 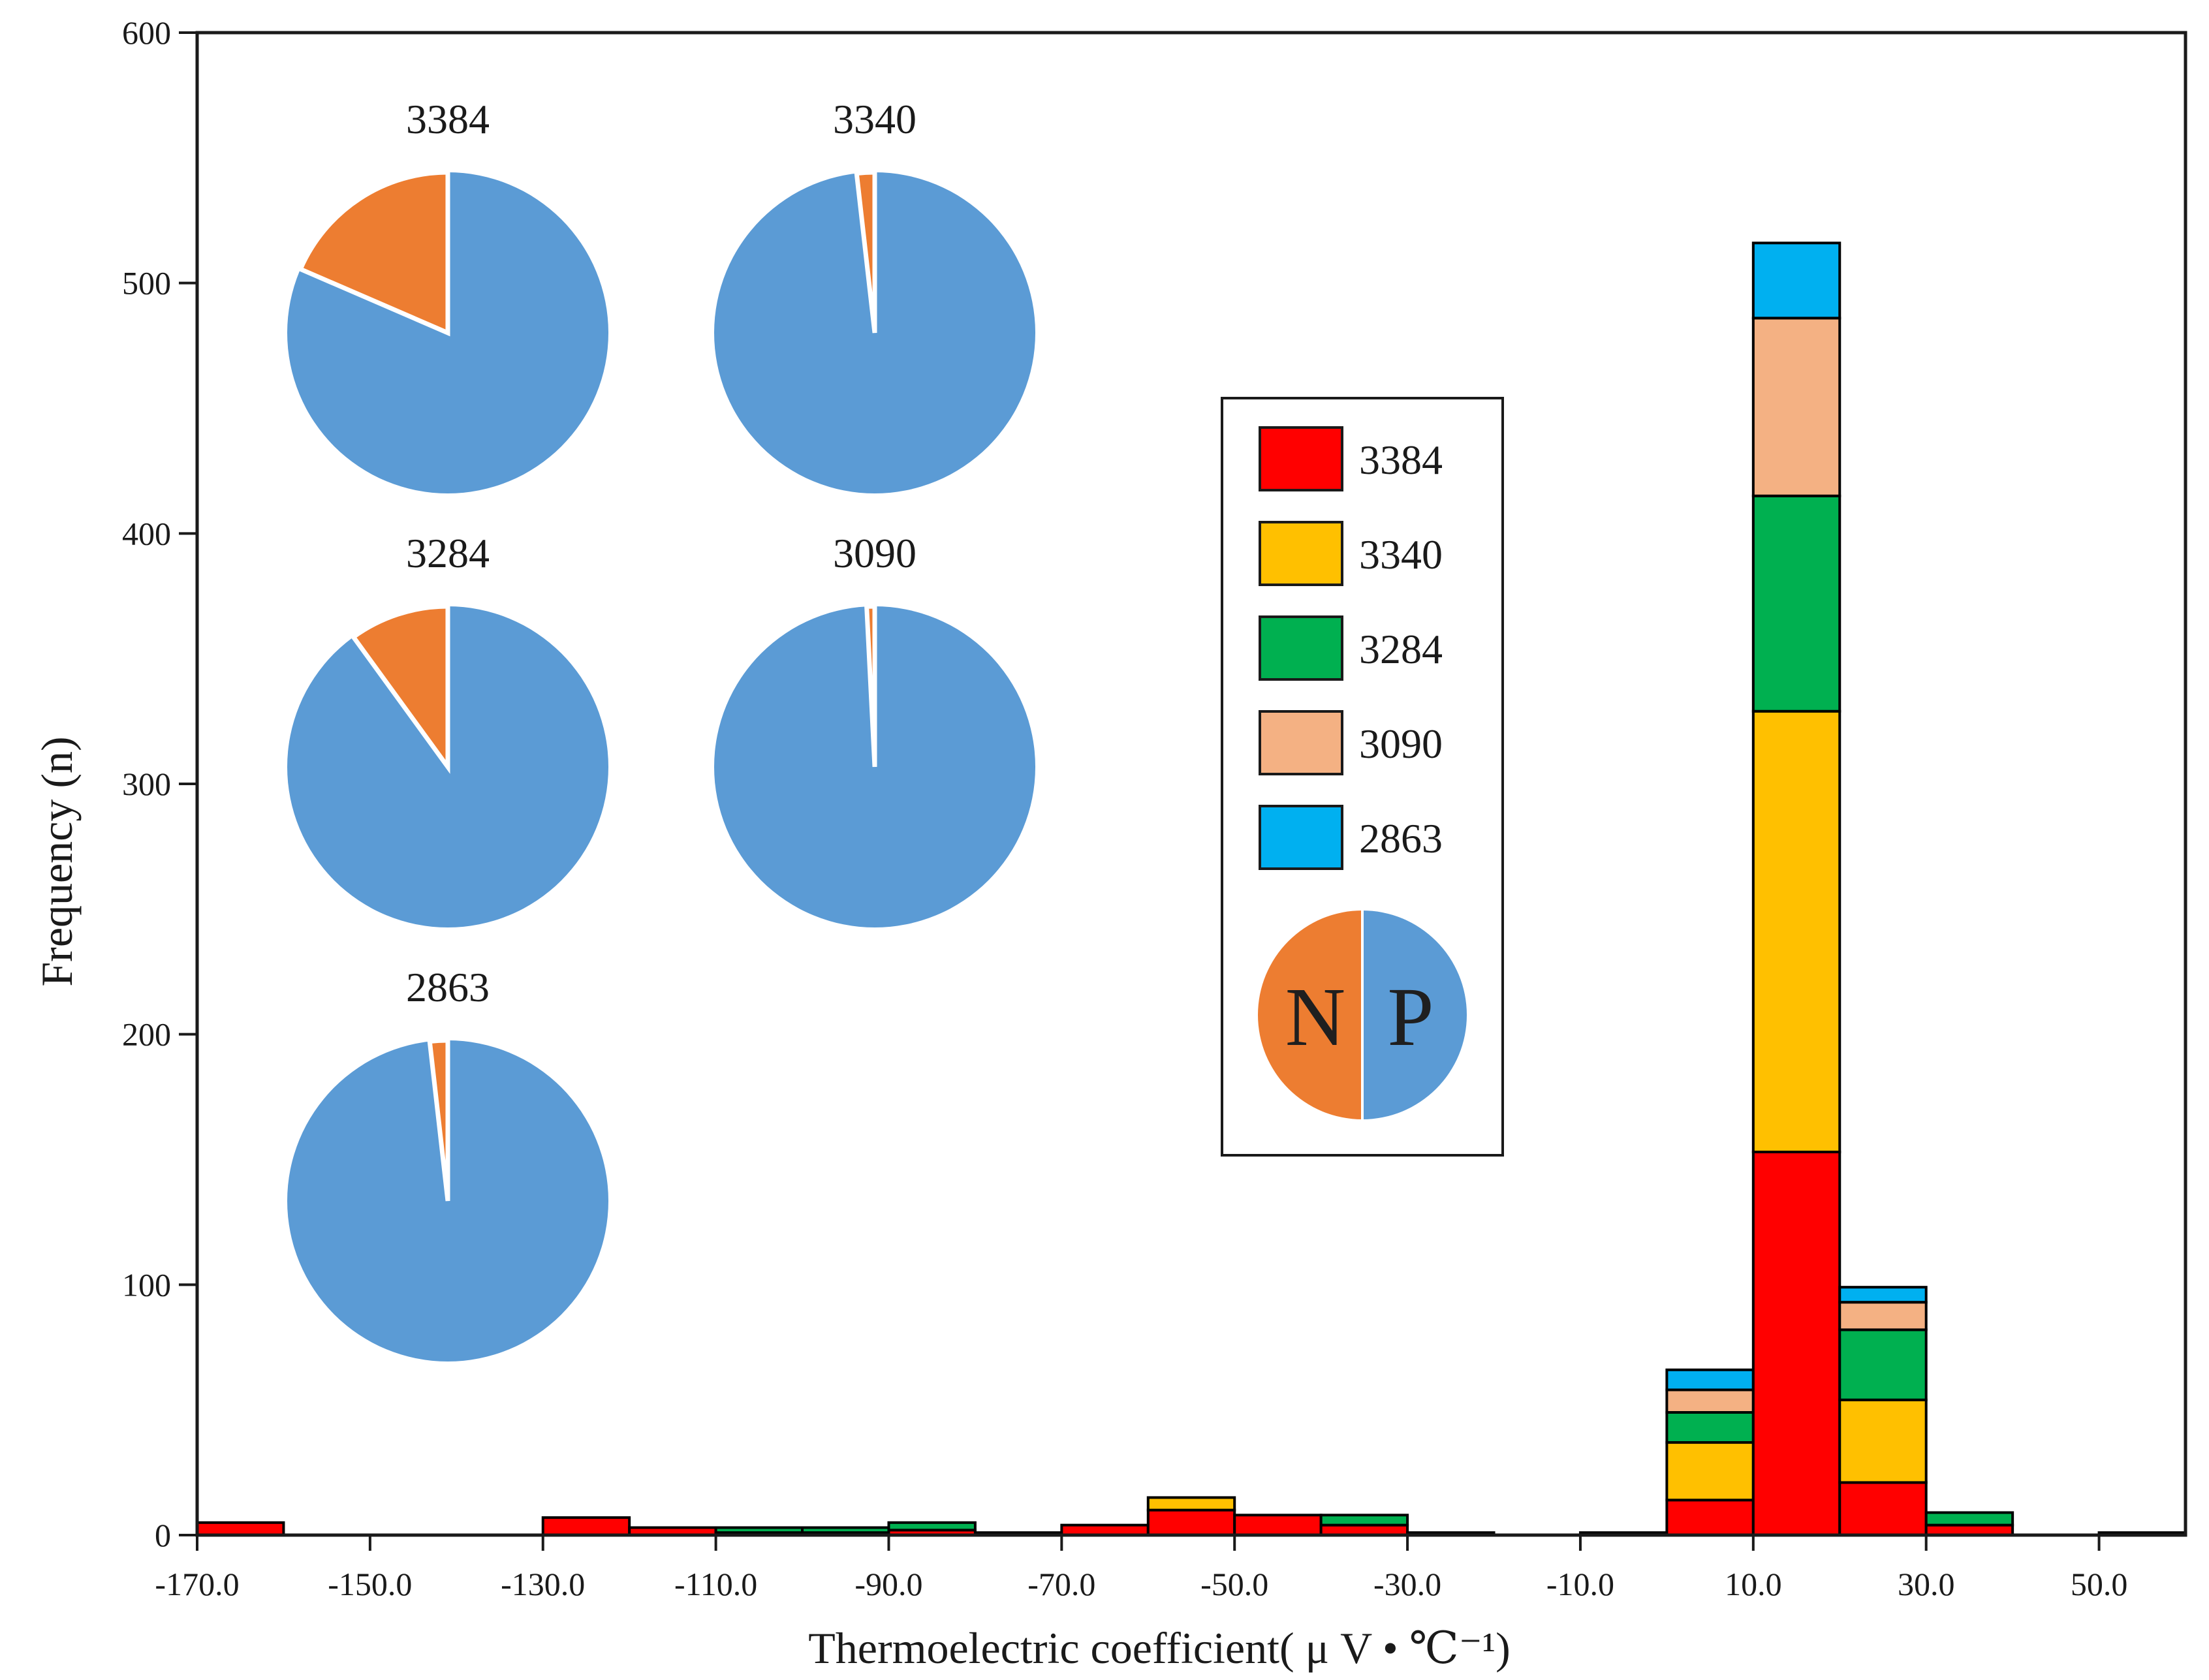 What do you see at coordinates (1191, 1522) in the screenshot?
I see `bar-segment-3384-bin--60` at bounding box center [1191, 1522].